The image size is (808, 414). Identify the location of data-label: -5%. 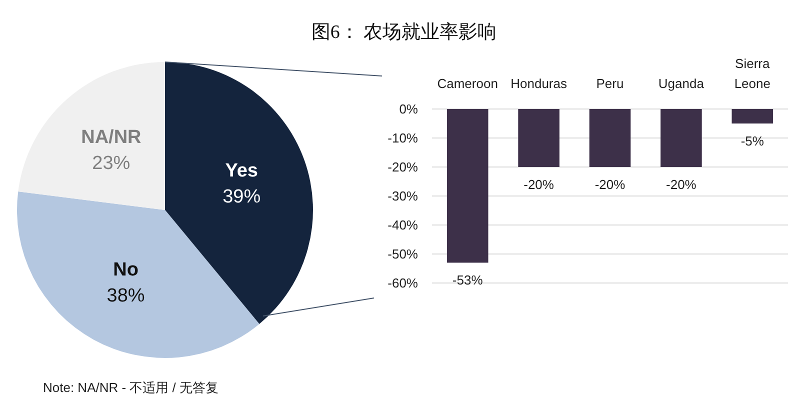
(752, 141).